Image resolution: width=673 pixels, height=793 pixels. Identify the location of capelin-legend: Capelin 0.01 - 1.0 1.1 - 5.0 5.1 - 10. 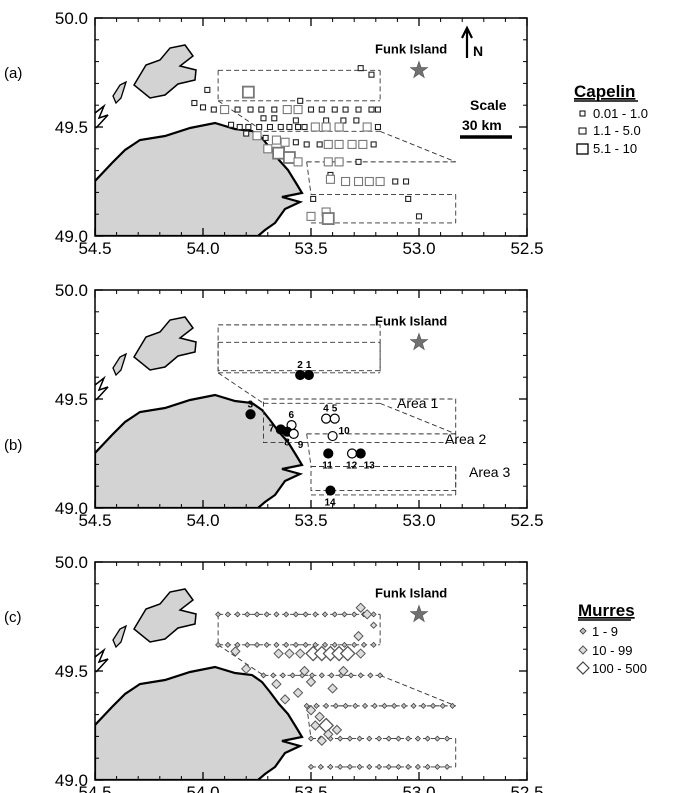
(611, 119).